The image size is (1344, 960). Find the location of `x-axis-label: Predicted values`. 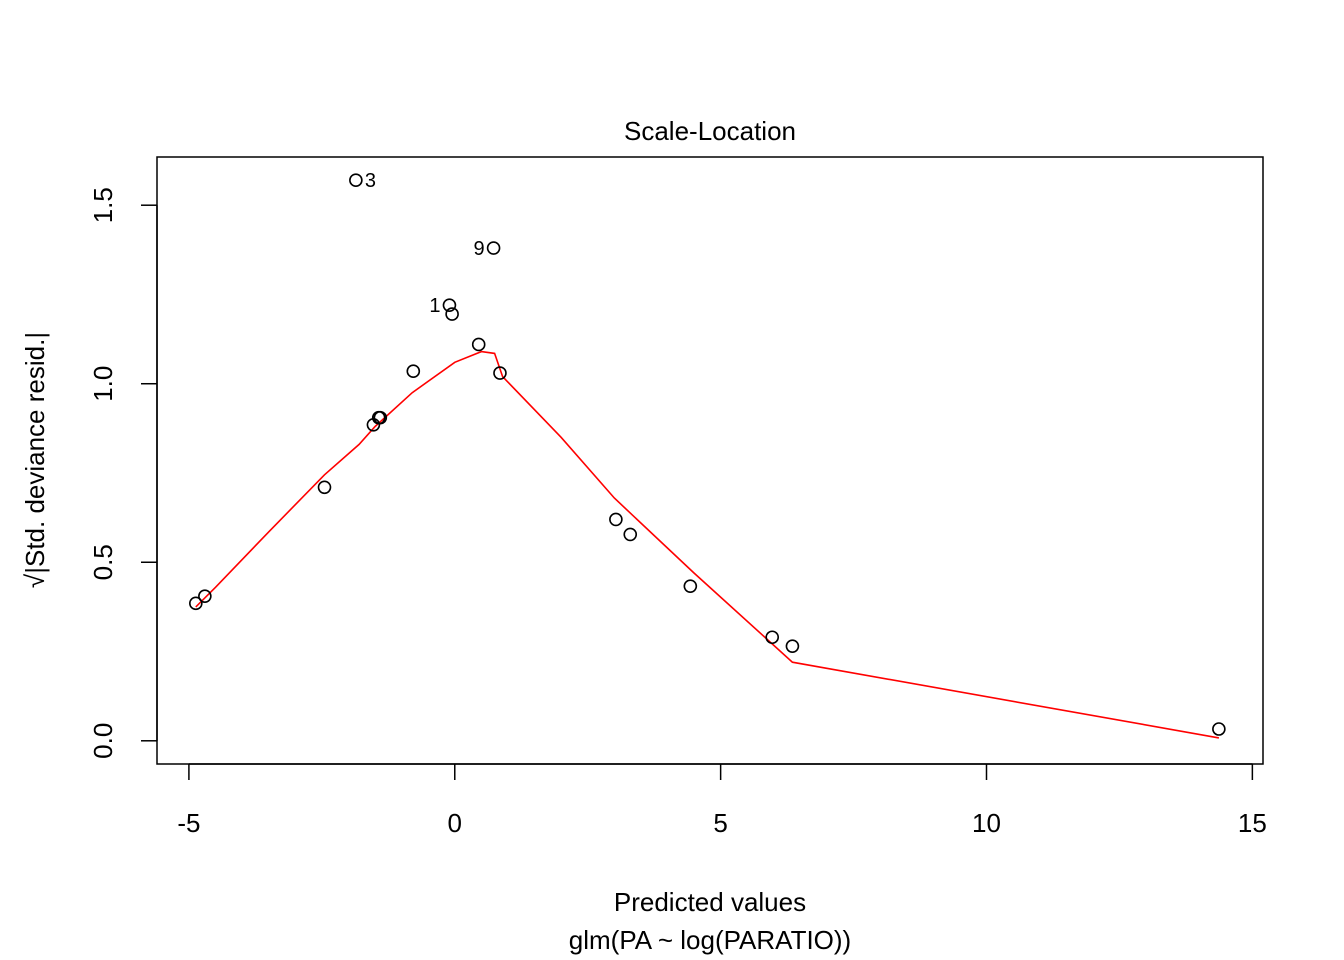

x-axis-label: Predicted values is located at coordinates (710, 902).